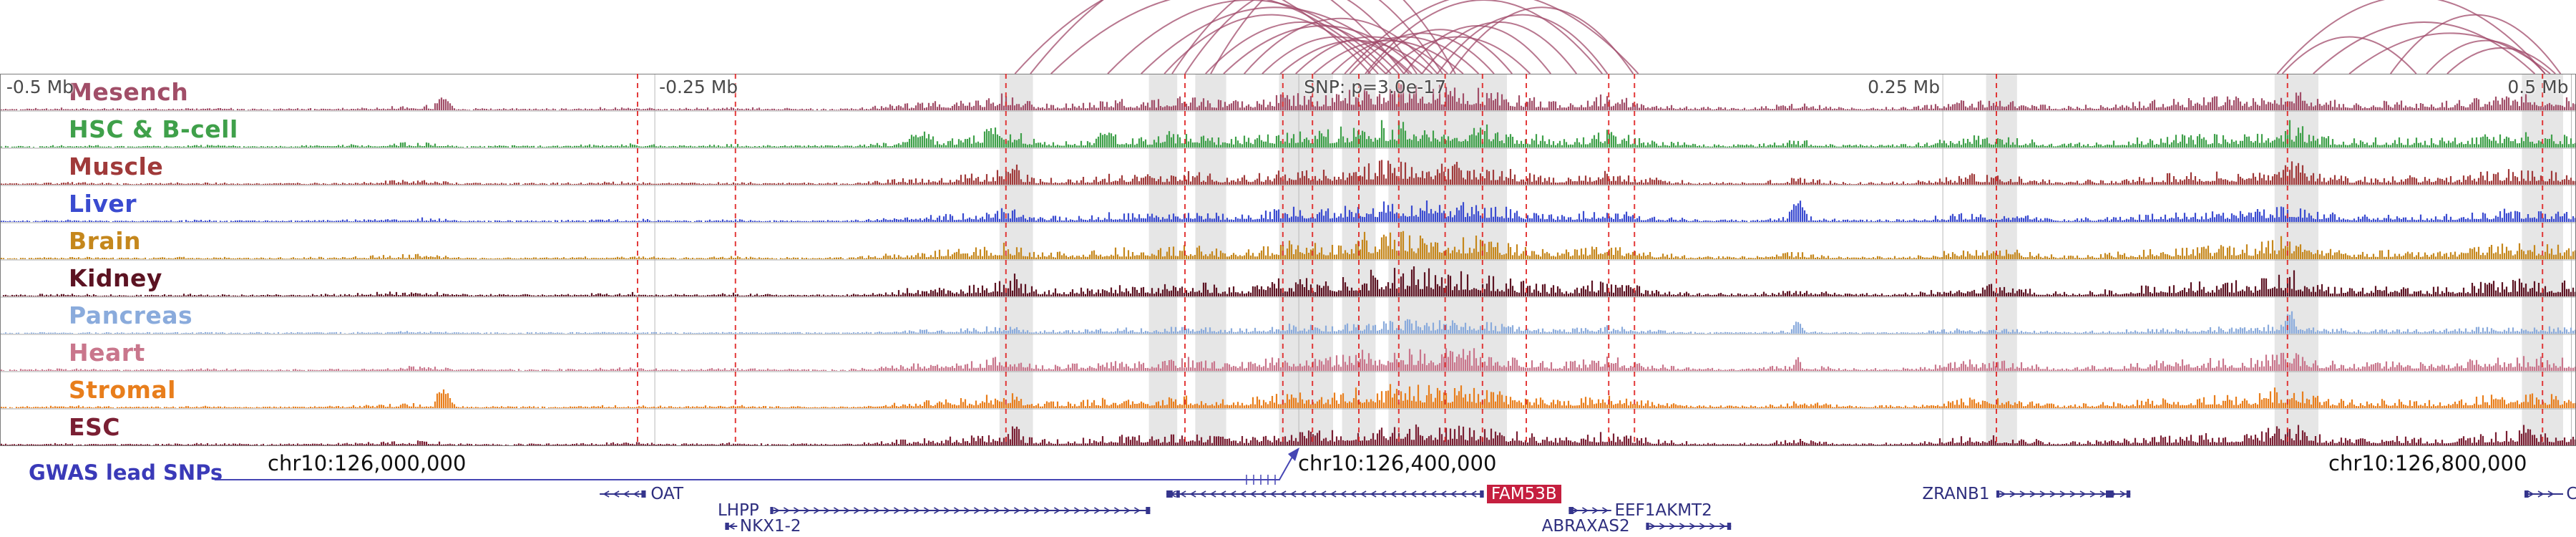  What do you see at coordinates (1288, 322) in the screenshot?
I see `signal-track-pancreas` at bounding box center [1288, 322].